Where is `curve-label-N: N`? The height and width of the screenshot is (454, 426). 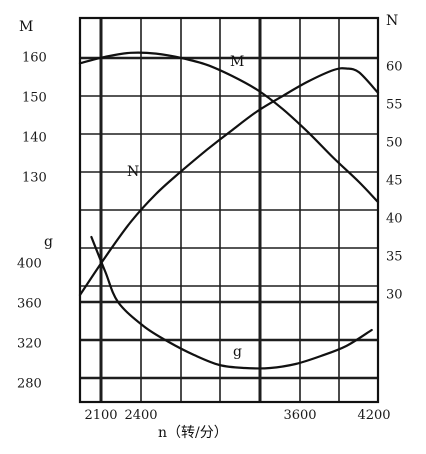 curve-label-N: N is located at coordinates (133, 172).